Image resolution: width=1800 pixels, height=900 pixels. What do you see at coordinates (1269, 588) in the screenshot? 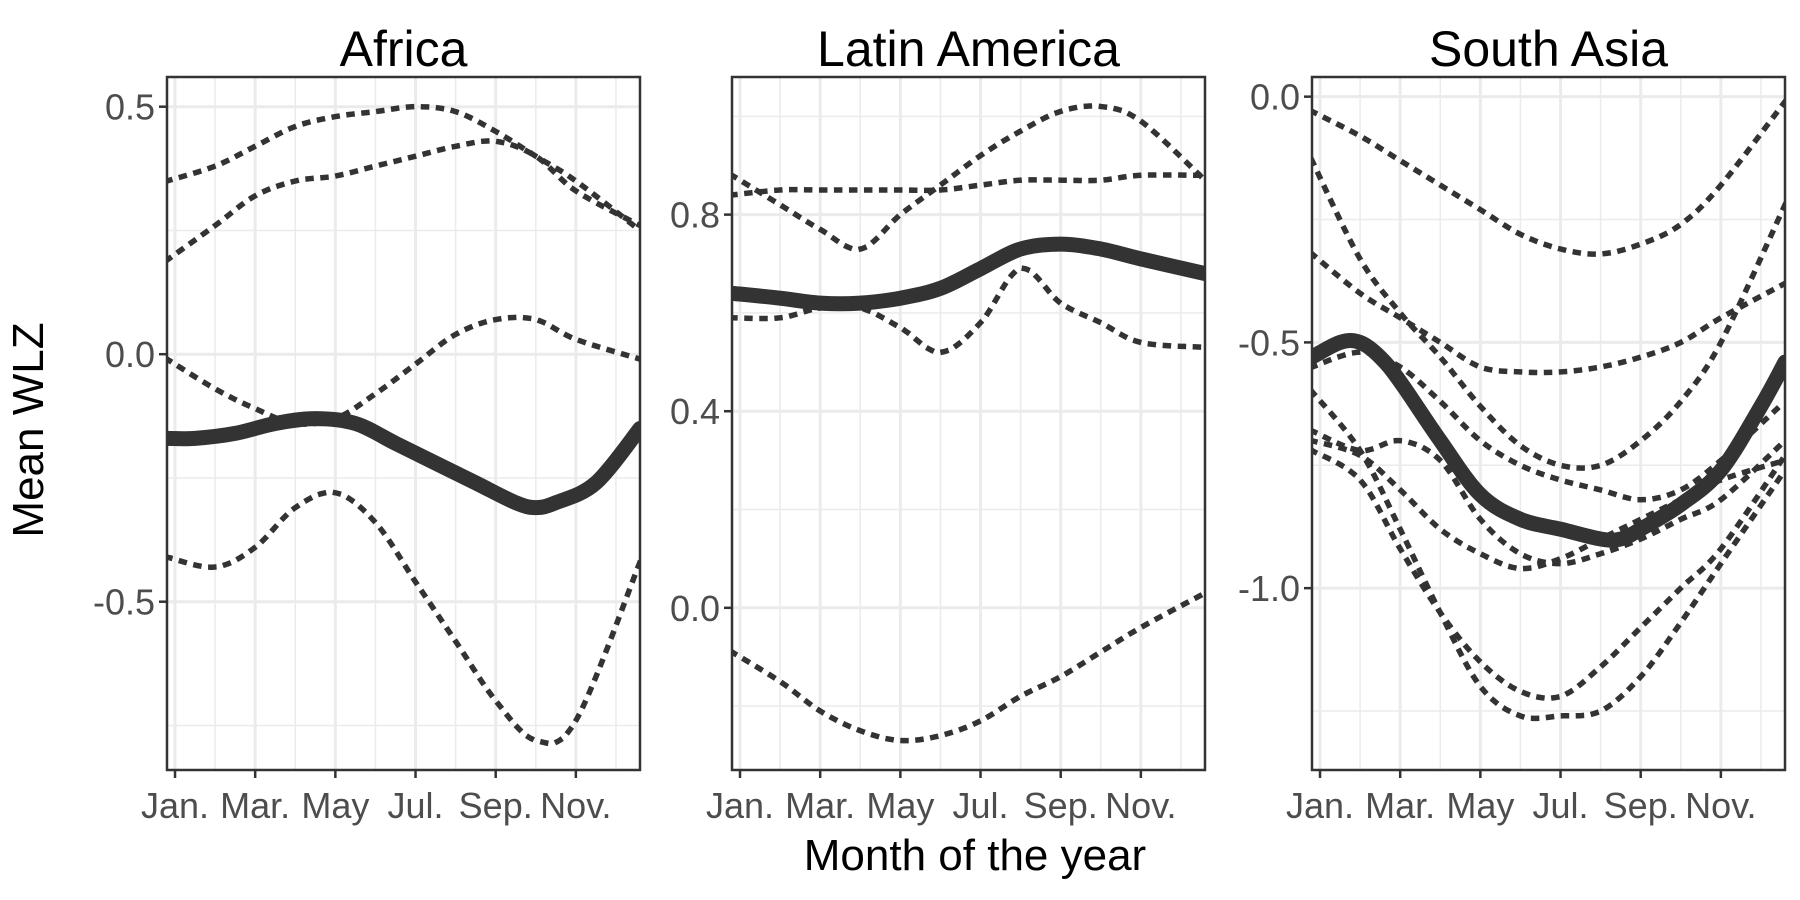
I see `y-tick-label: -1.0` at bounding box center [1269, 588].